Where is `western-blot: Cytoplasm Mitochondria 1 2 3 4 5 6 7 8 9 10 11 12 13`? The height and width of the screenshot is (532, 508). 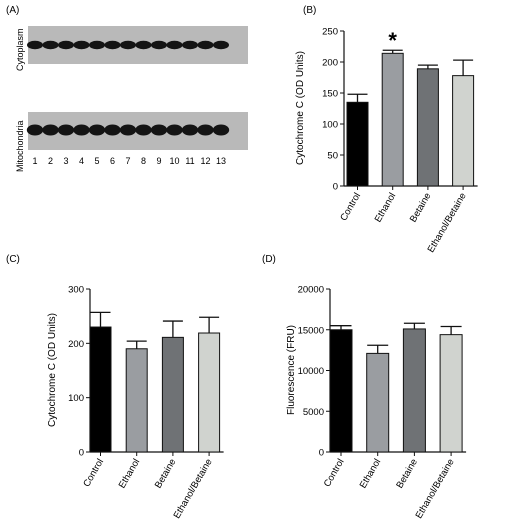 western-blot: Cytoplasm Mitochondria 1 2 3 4 5 6 7 8 9 10 11 12 13 is located at coordinates (131, 99).